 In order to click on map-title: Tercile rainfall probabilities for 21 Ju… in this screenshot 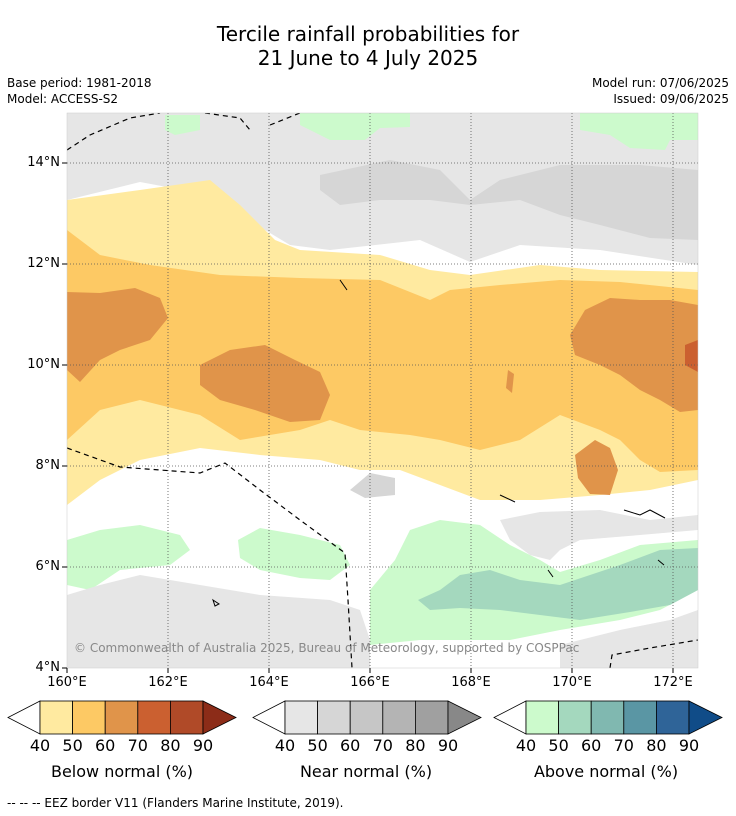, I will do `click(368, 46)`.